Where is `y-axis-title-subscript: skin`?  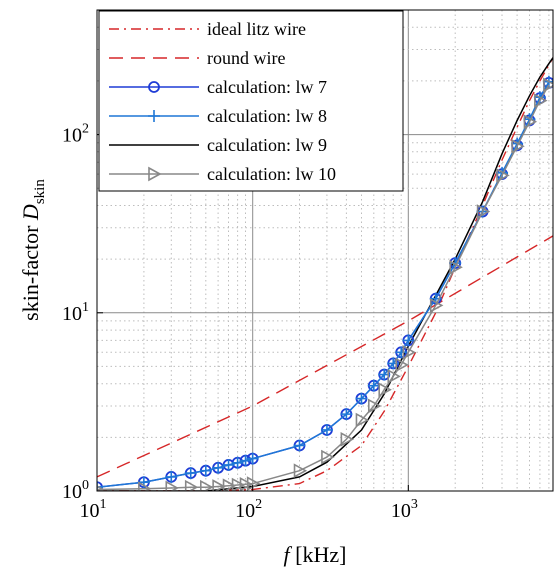 y-axis-title-subscript: skin is located at coordinates (40, 192).